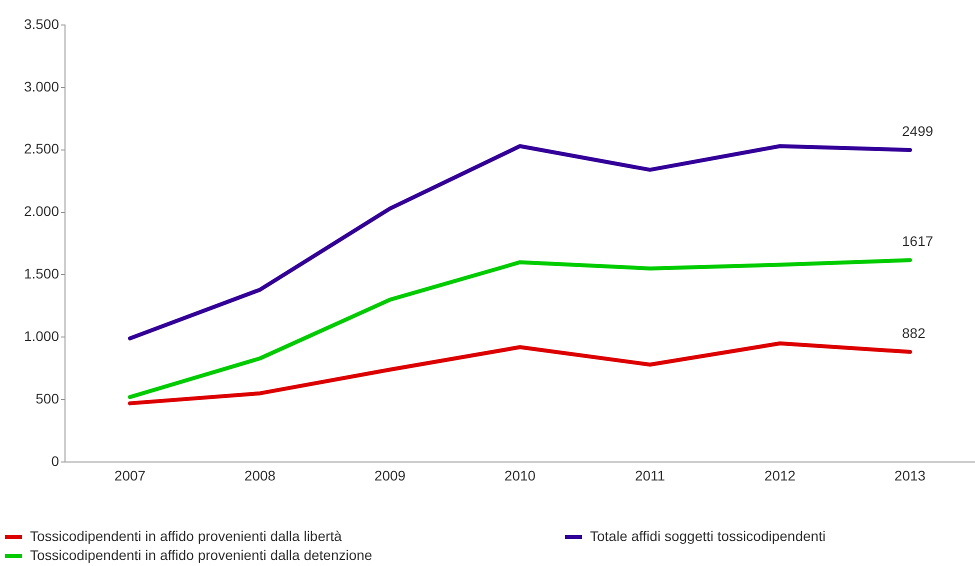  What do you see at coordinates (650, 475) in the screenshot?
I see `x-tick-label: 2011` at bounding box center [650, 475].